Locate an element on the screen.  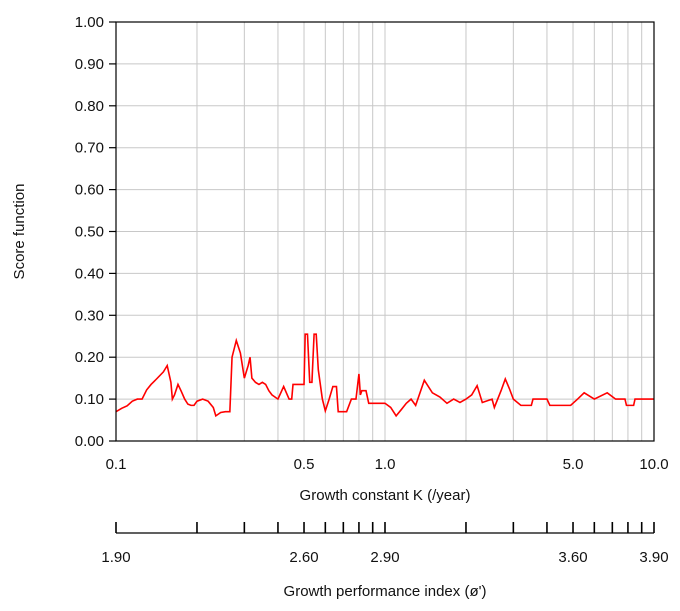
y-tick-label: 0.20 is located at coordinates (89, 357).